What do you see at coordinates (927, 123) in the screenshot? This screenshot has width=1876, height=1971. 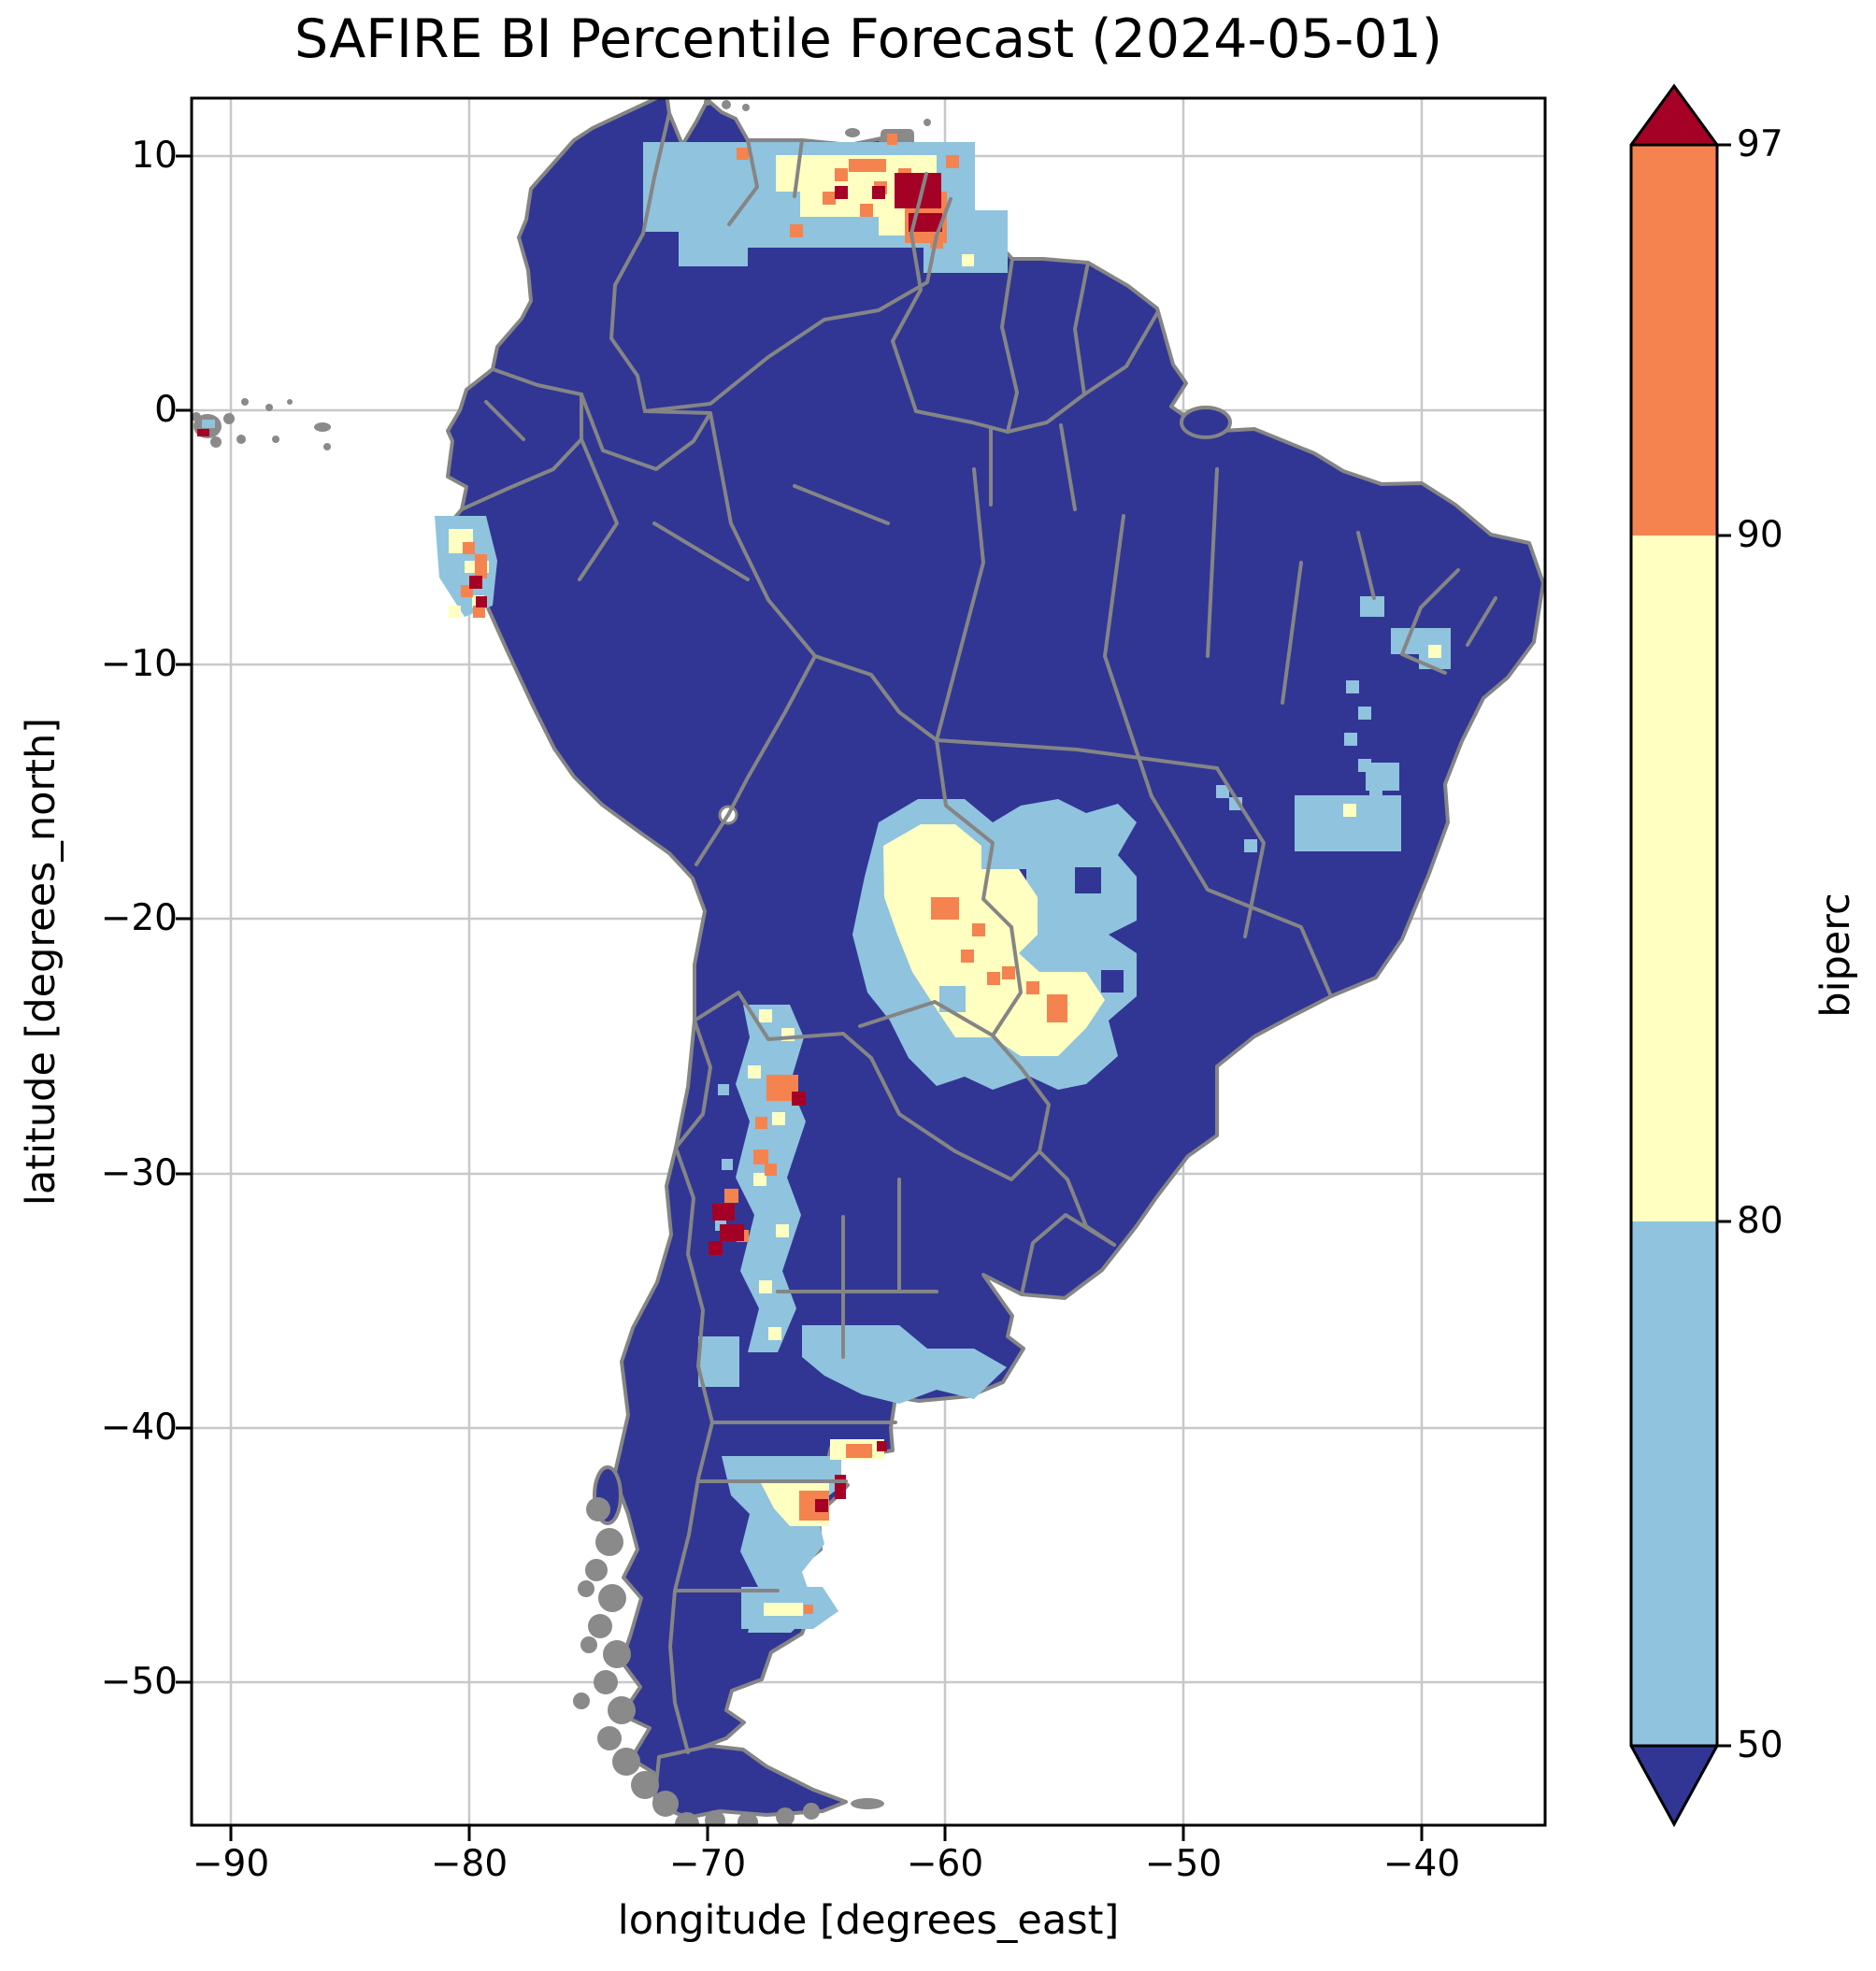 I see `tobago-island` at bounding box center [927, 123].